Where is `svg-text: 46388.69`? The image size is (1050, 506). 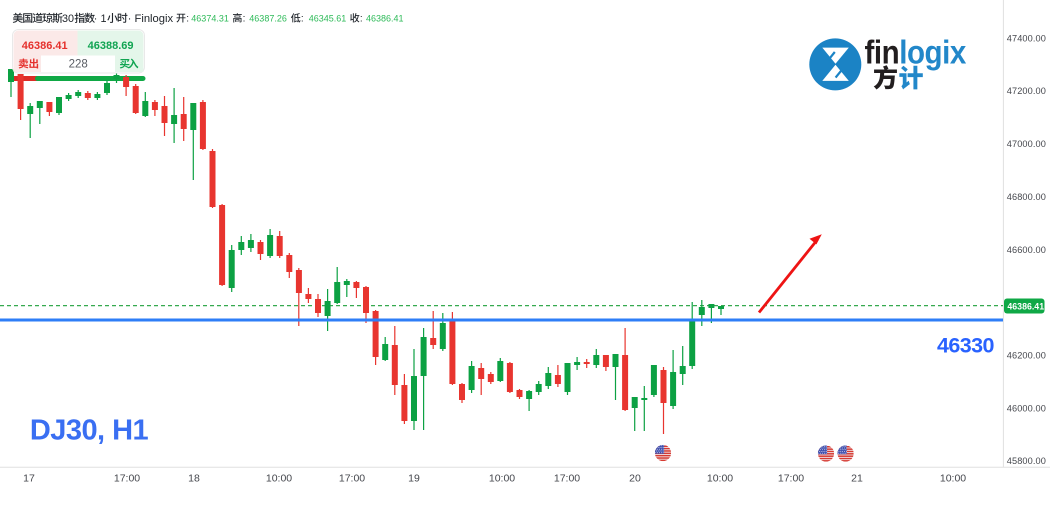 svg-text: 46388.69 is located at coordinates (111, 46).